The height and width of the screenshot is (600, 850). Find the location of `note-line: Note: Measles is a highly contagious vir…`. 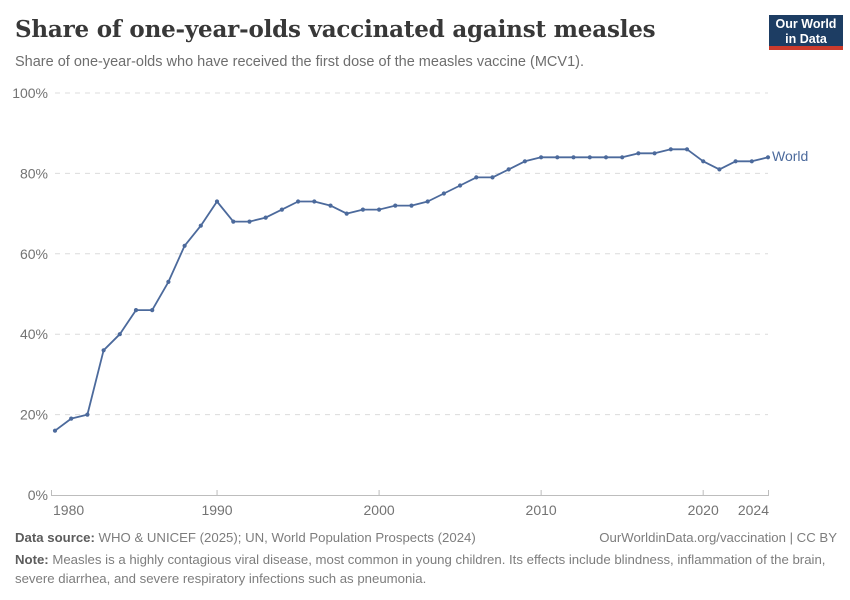

note-line: Note: Measles is a highly contagious vir… is located at coordinates (422, 569).